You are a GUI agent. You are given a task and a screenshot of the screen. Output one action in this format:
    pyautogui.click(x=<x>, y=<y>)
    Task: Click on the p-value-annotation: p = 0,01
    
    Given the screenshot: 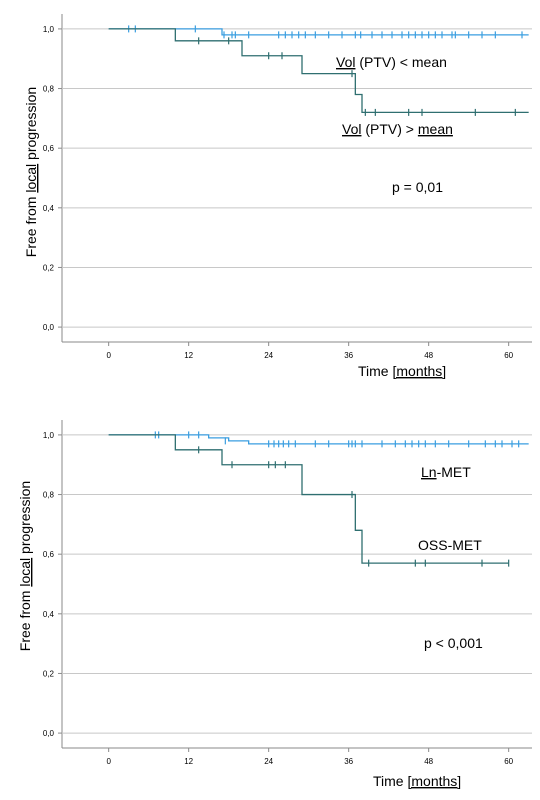 What is the action you would take?
    pyautogui.click(x=417, y=187)
    